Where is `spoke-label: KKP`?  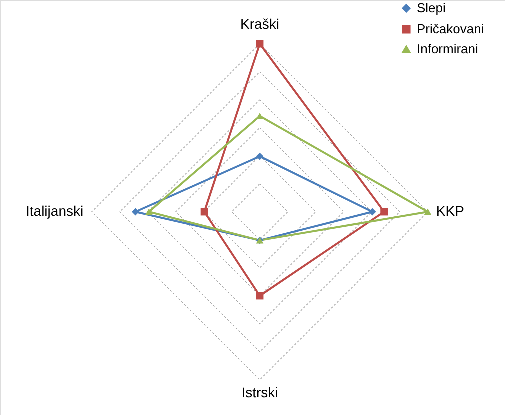
spoke-label: KKP is located at coordinates (450, 211).